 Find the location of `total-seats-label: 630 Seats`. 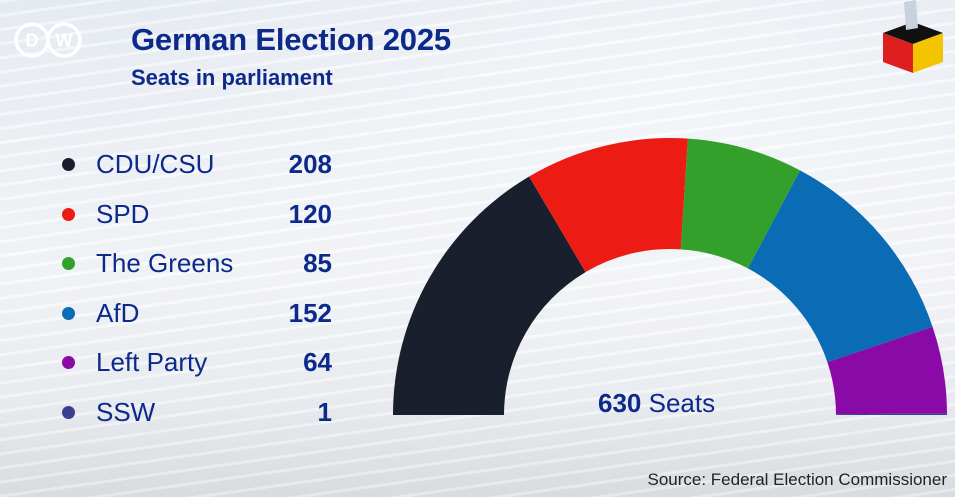

total-seats-label: 630 Seats is located at coordinates (656, 403).